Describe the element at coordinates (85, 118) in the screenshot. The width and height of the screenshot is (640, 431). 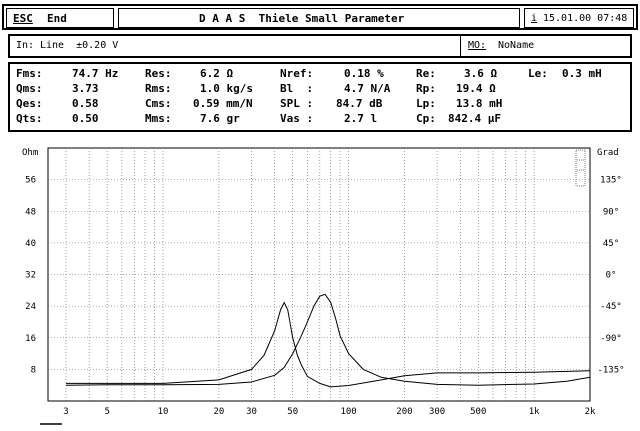
I see `qts-value: 0.50` at that location.